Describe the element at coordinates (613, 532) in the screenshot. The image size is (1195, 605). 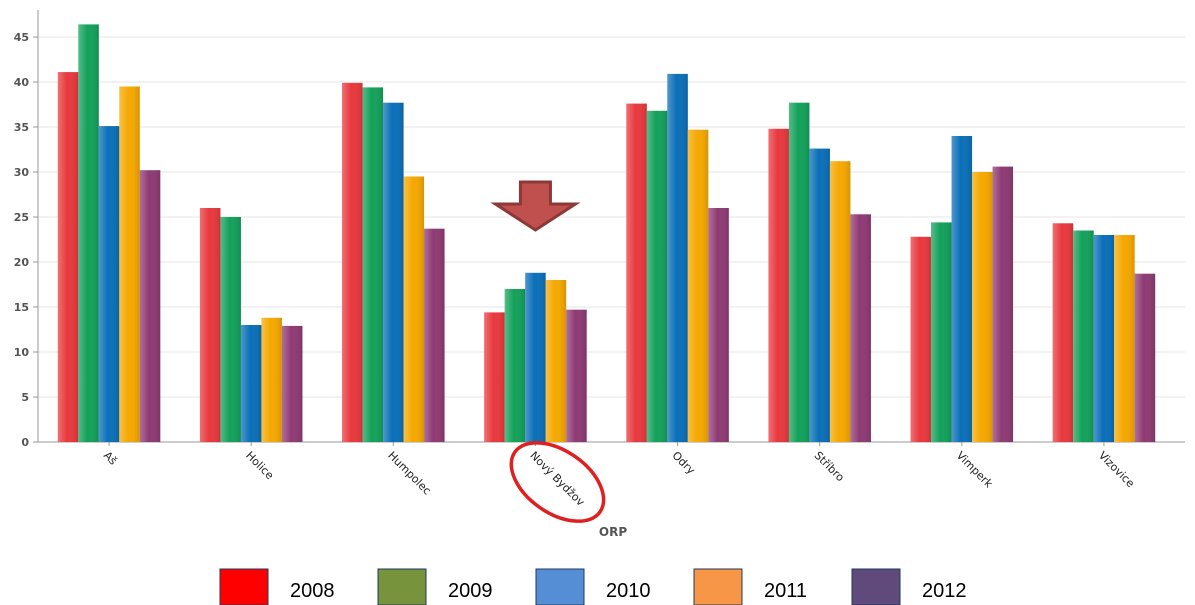
I see `x-axis-title: ORP` at that location.